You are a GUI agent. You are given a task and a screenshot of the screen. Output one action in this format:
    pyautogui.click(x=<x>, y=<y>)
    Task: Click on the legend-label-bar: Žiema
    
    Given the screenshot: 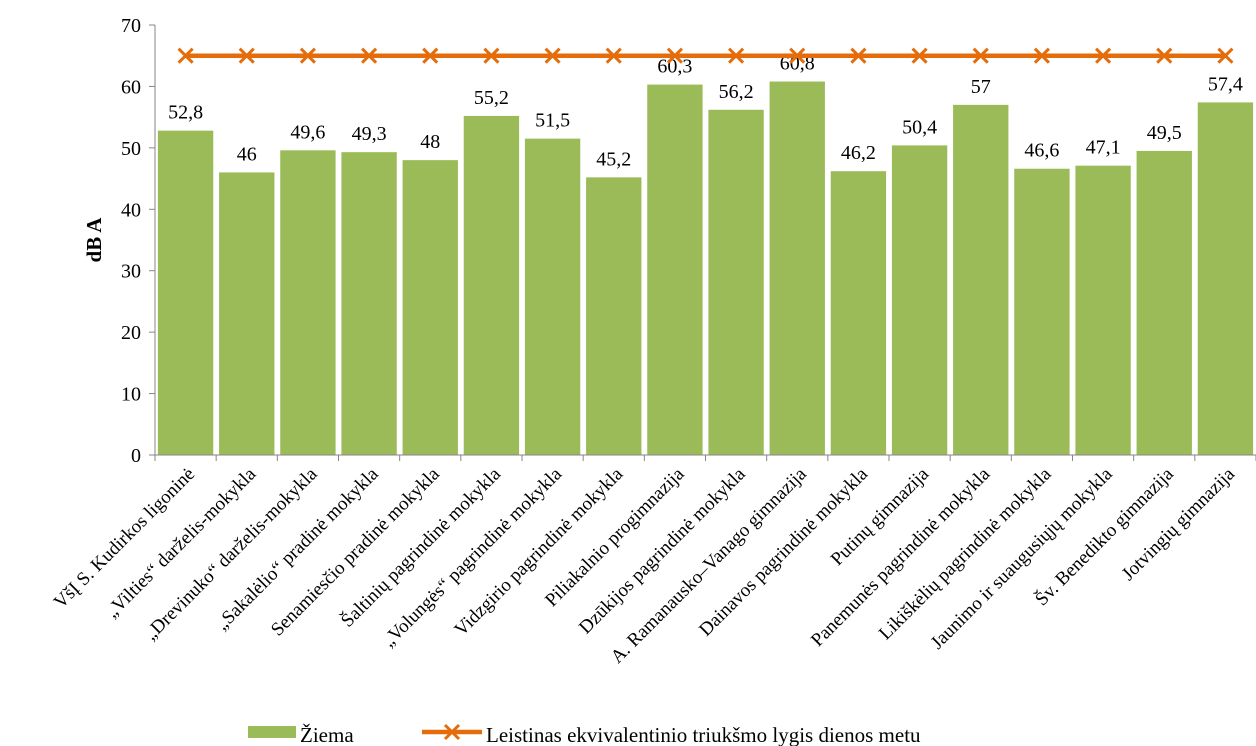 What is the action you would take?
    pyautogui.click(x=327, y=734)
    